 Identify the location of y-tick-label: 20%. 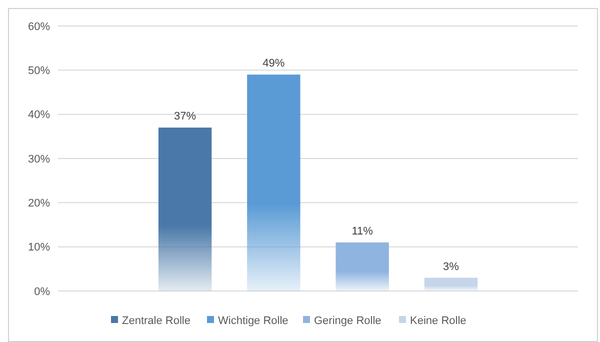
(39, 204).